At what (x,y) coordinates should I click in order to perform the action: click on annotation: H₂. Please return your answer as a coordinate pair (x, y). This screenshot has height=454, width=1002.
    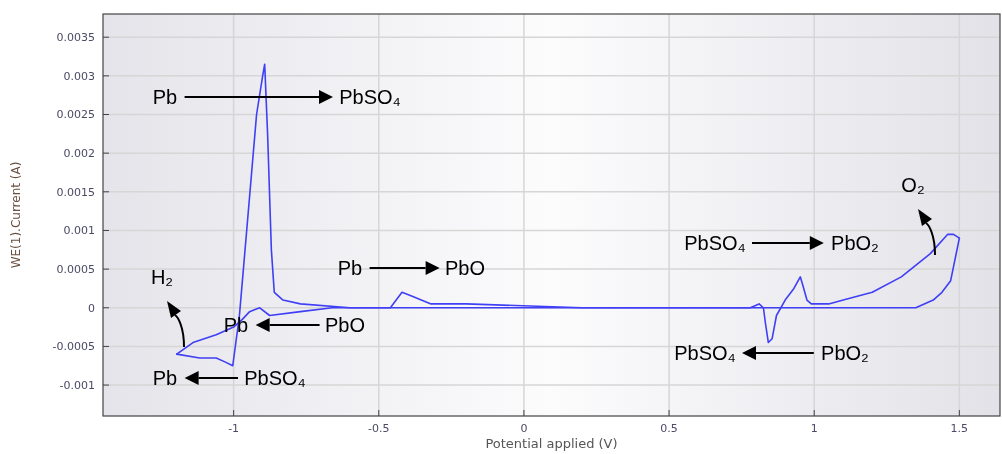
    Looking at the image, I should click on (162, 277).